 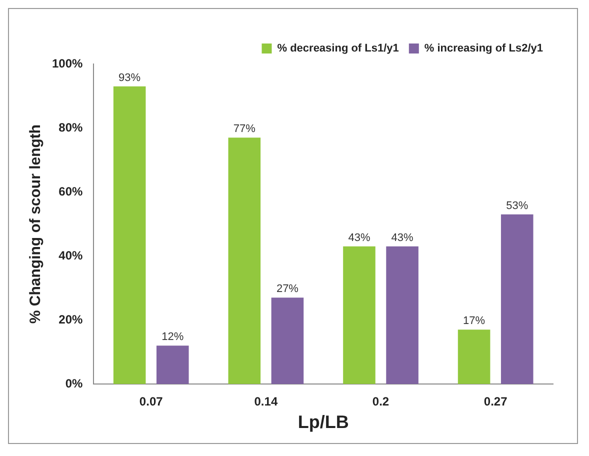 I want to click on legend-label: % decreasing of Ls1/y1, so click(x=338, y=48).